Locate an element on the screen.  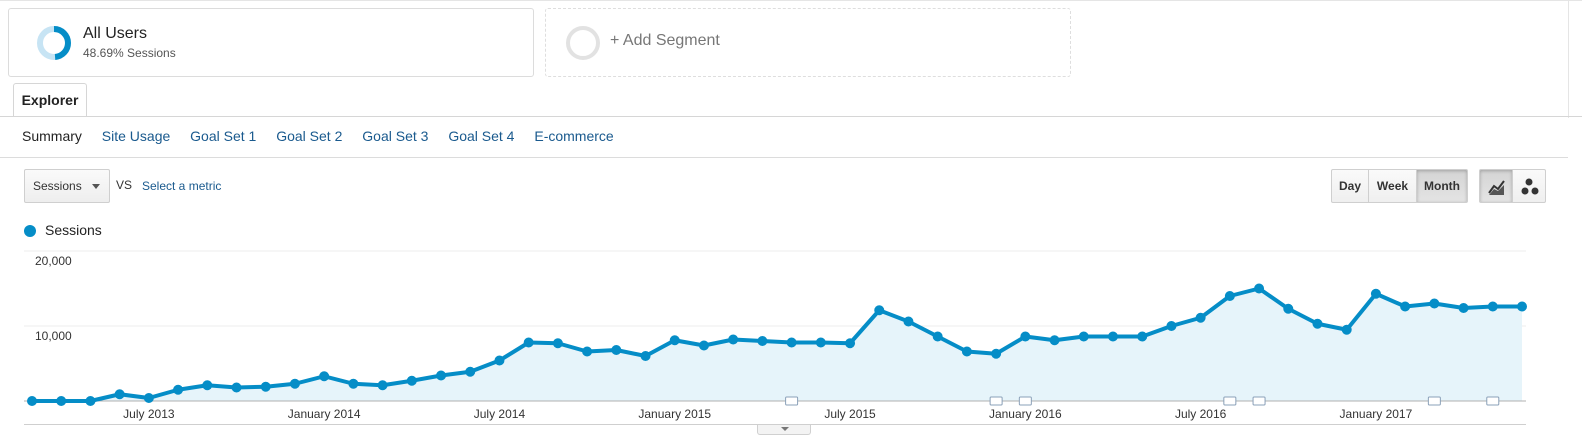
subtab-divider is located at coordinates (784, 157).